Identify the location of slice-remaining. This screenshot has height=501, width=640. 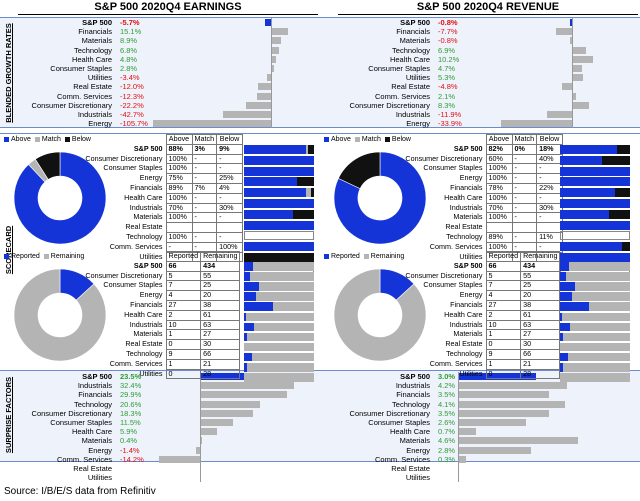
(380, 315).